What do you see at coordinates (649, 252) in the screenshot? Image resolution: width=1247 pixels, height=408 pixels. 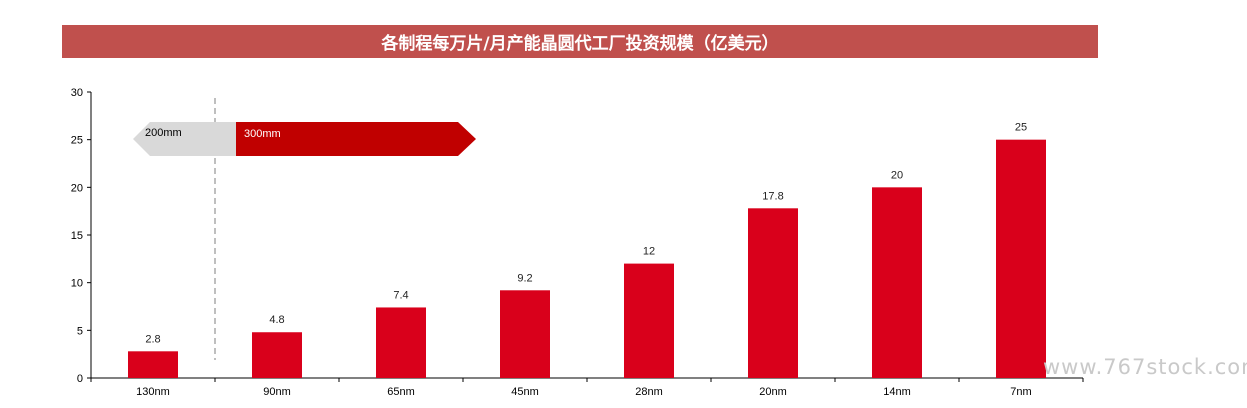 I see `data-label: 12` at bounding box center [649, 252].